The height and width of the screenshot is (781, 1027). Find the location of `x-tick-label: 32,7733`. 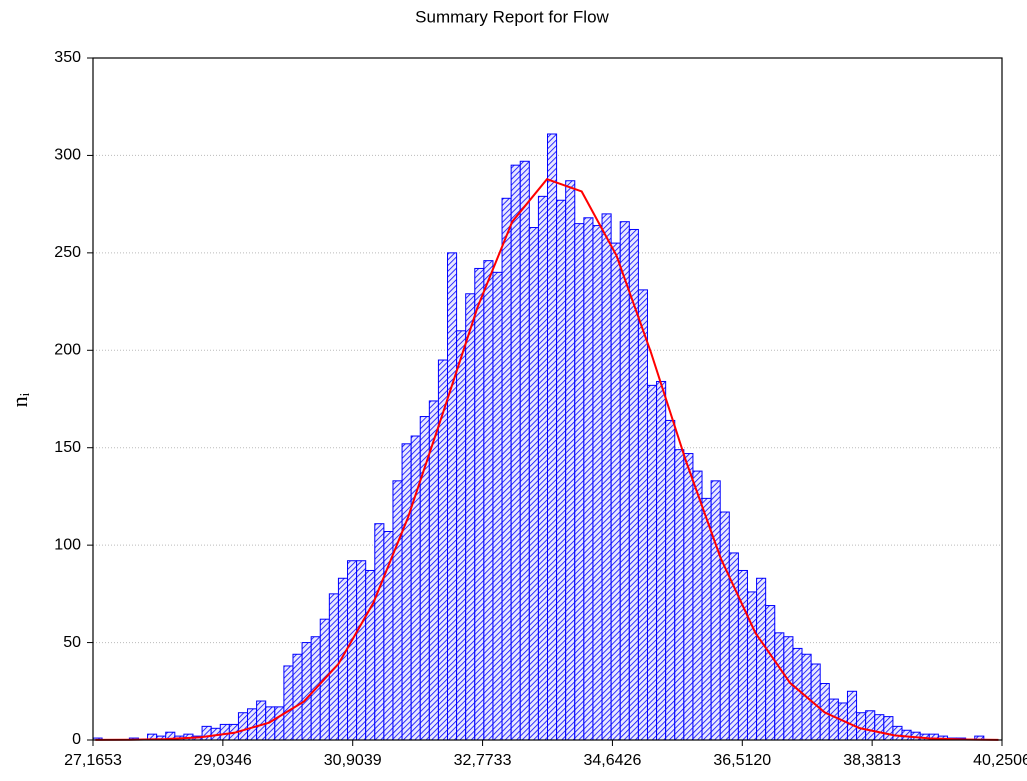

x-tick-label: 32,7733 is located at coordinates (483, 760).